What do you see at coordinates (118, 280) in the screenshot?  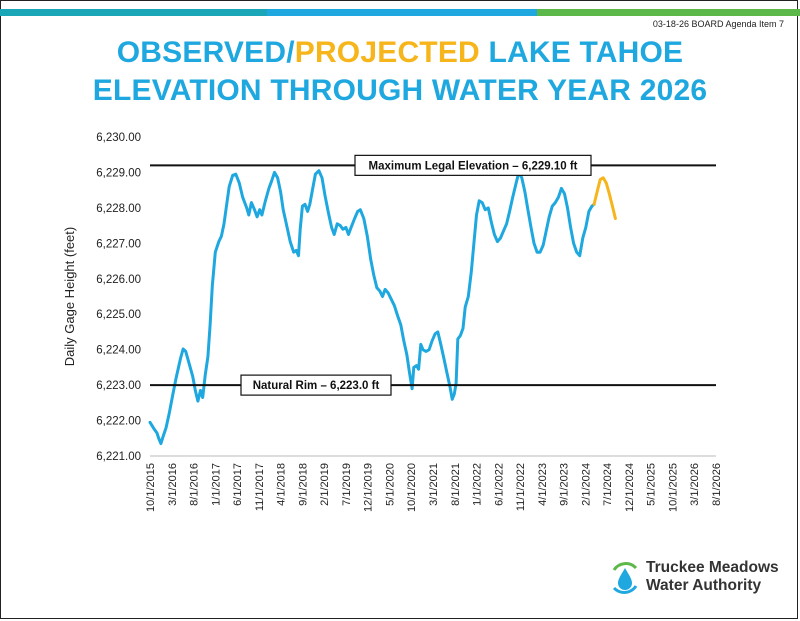 I see `y-tick-label: 6,226.00` at bounding box center [118, 280].